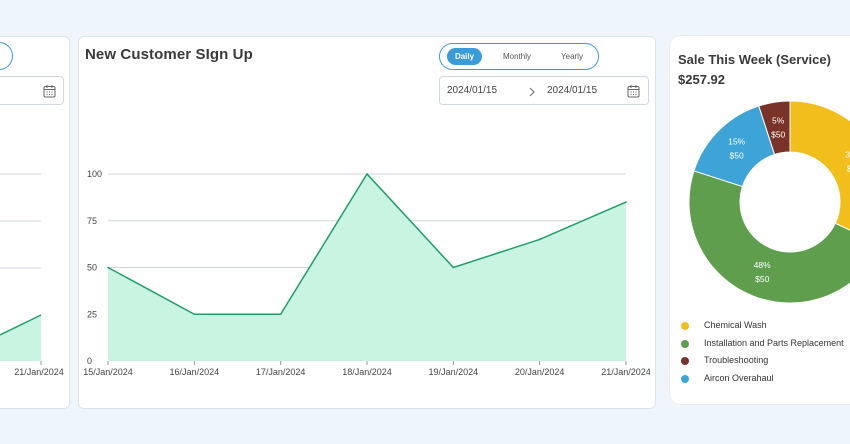  Describe the element at coordinates (544, 90) in the screenshot. I see `date-range-picker: 2024/01/15 2024/01/15` at that location.